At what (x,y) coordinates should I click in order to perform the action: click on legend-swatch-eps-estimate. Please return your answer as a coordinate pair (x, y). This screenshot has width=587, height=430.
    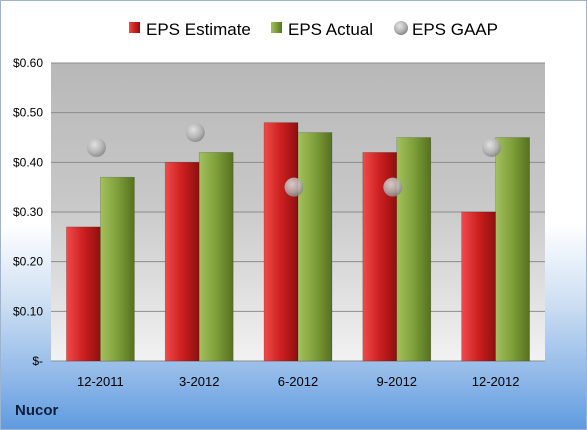
    Looking at the image, I should click on (134, 27).